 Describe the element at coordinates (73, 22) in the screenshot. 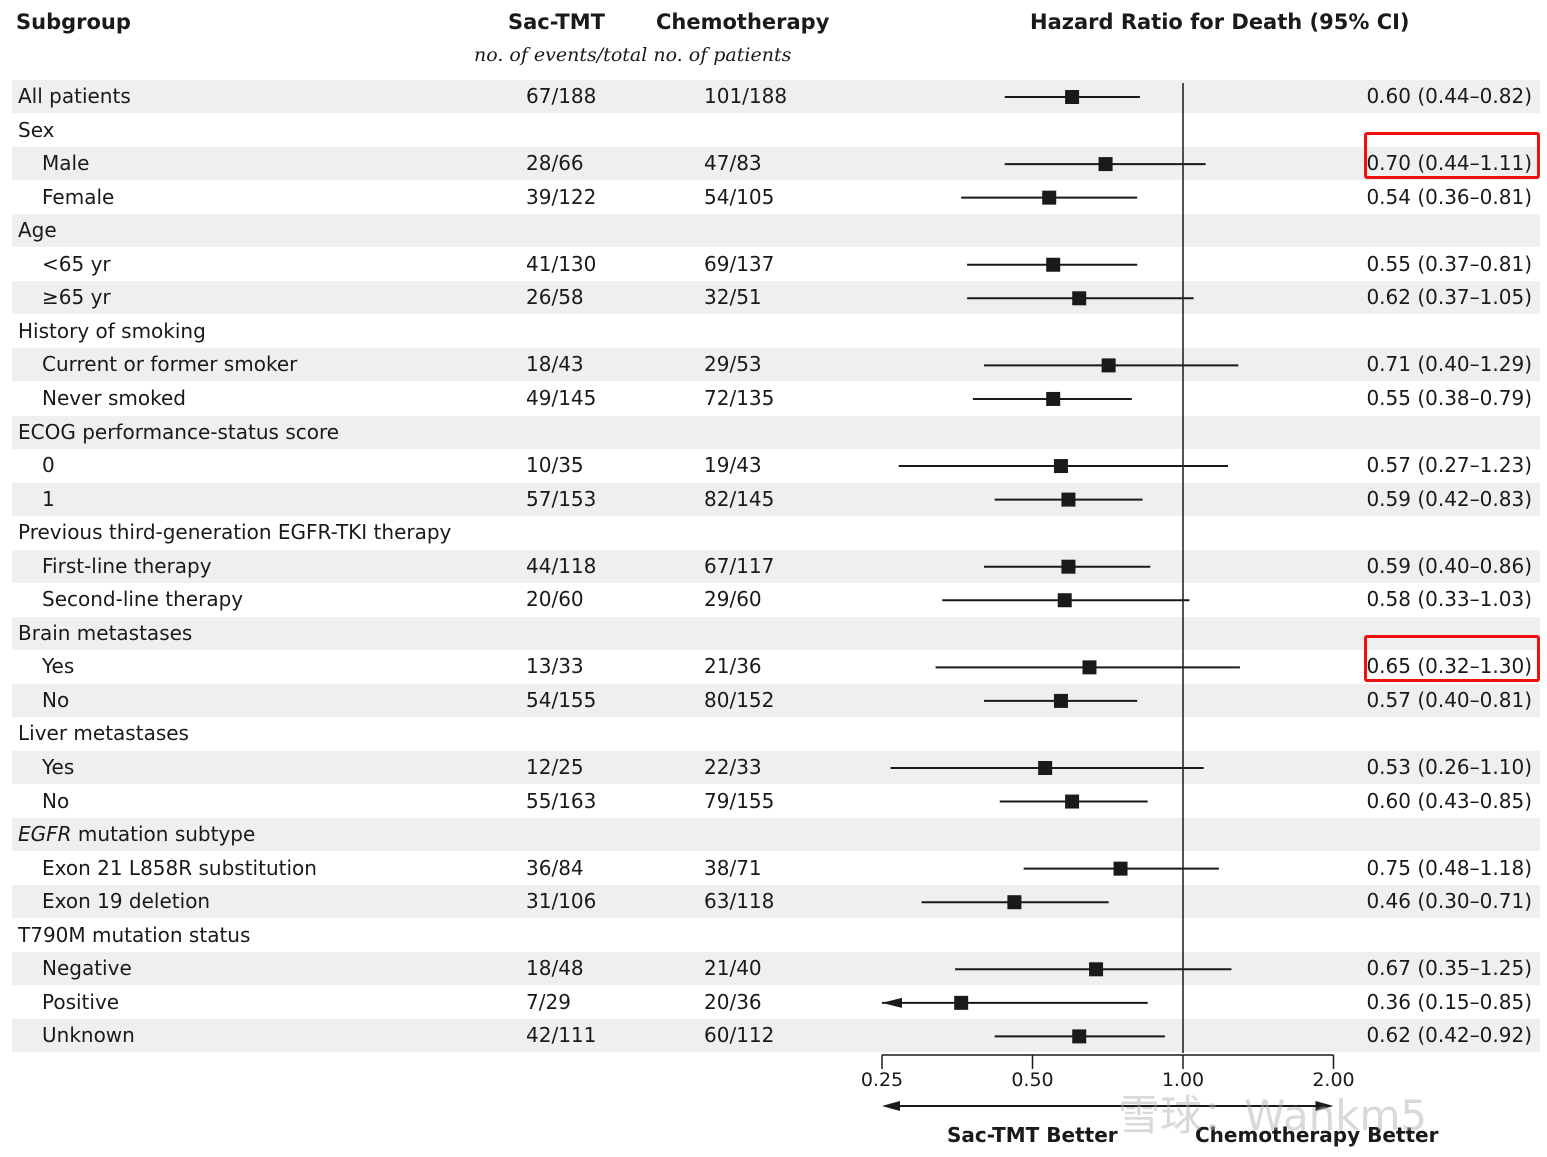

I see `subgroup-header: Subgroup` at that location.